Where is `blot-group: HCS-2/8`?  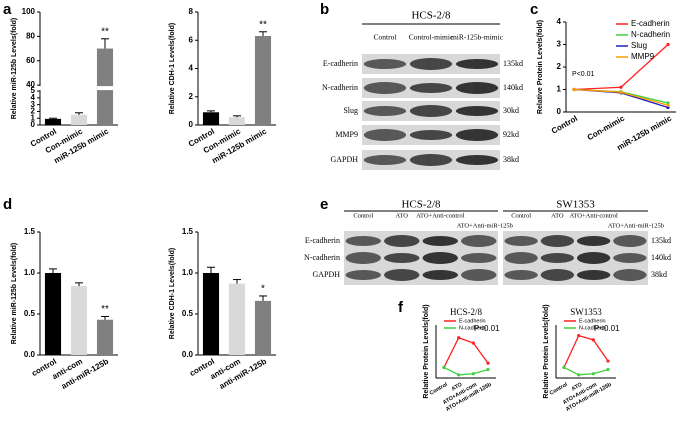
blot-group: HCS-2/8 is located at coordinates (431, 16).